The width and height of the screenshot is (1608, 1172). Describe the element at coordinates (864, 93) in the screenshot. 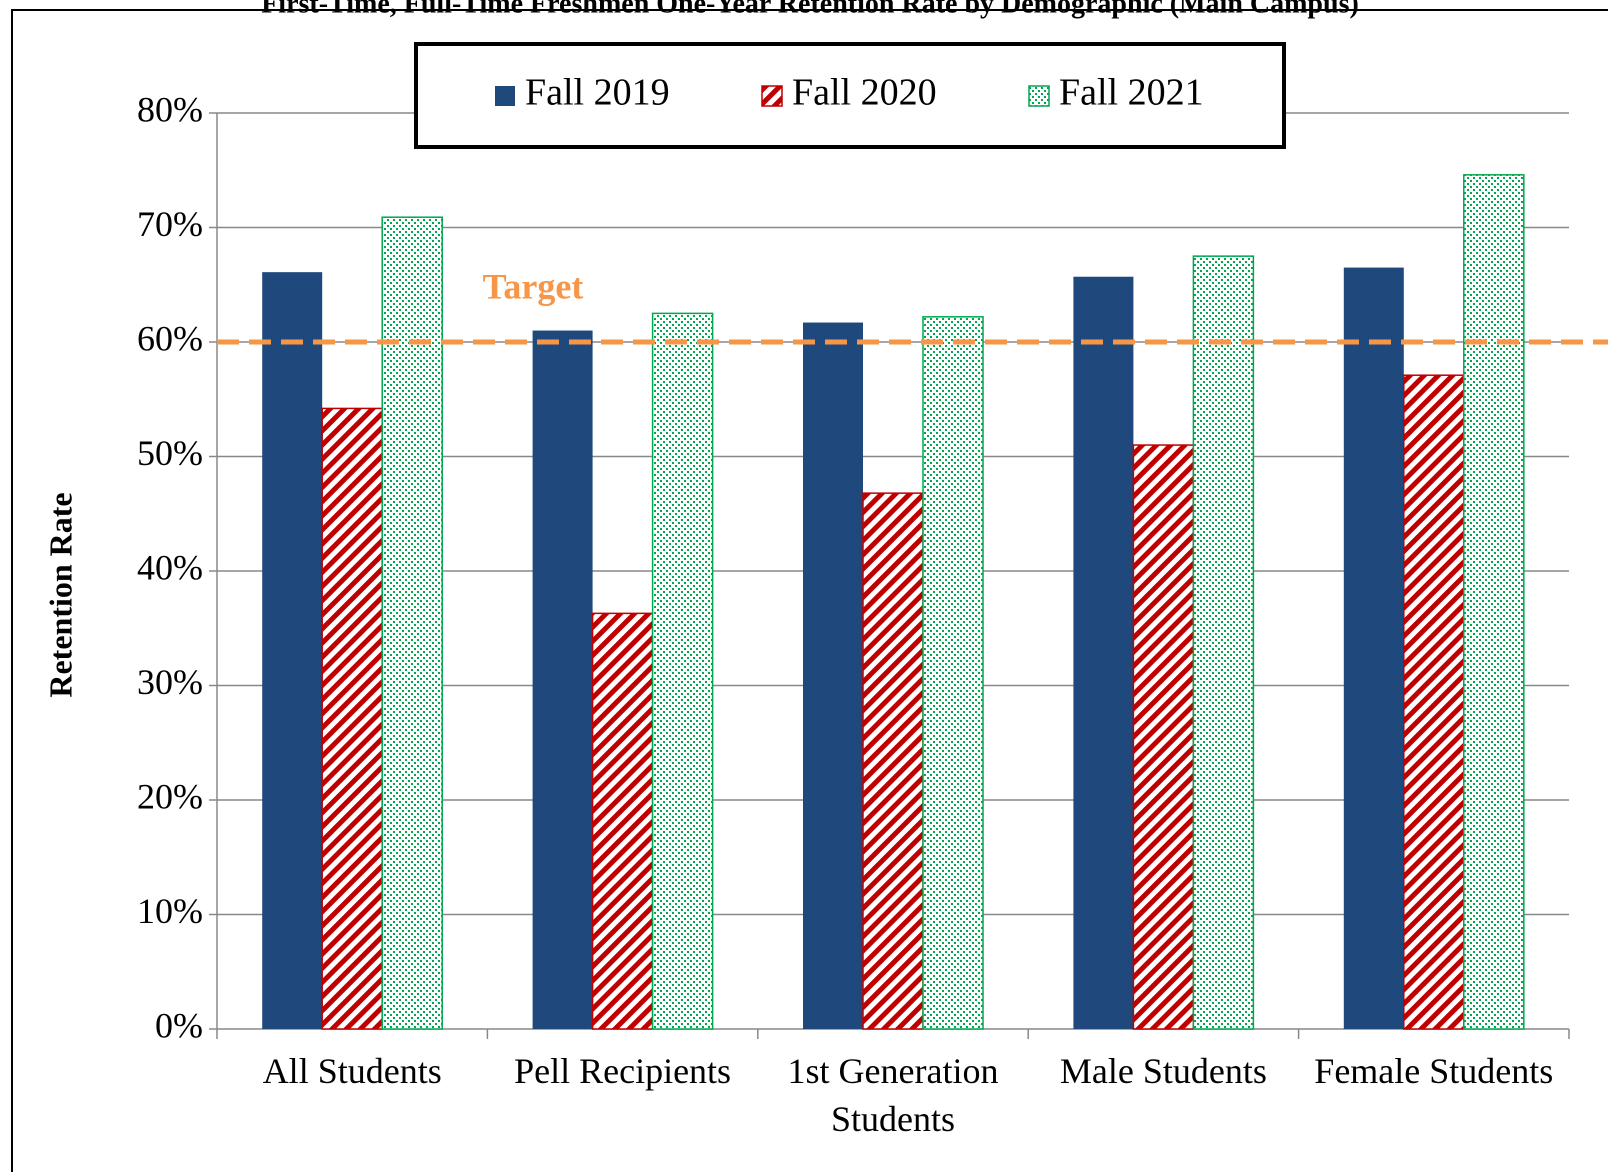

I see `legend-label: Fall 2020` at that location.